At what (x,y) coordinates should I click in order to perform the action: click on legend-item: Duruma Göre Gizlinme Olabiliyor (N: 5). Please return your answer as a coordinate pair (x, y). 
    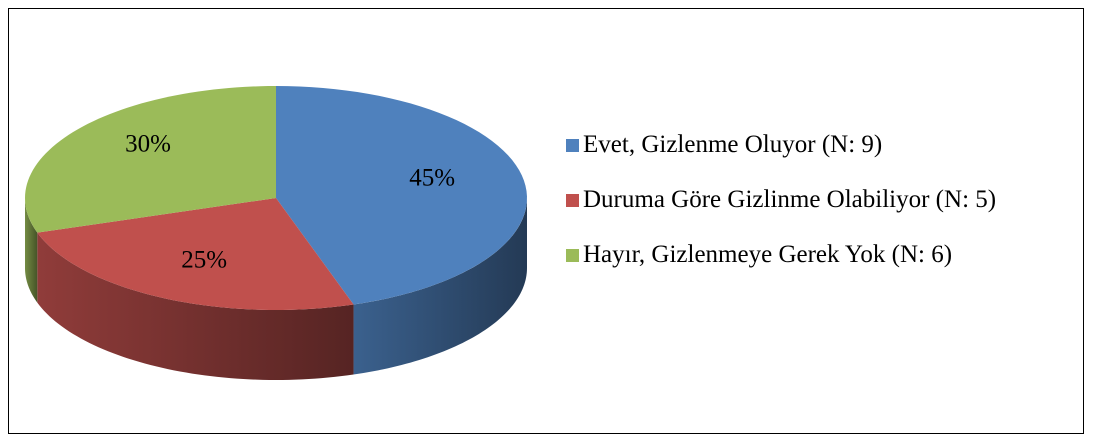
    Looking at the image, I should click on (816, 199).